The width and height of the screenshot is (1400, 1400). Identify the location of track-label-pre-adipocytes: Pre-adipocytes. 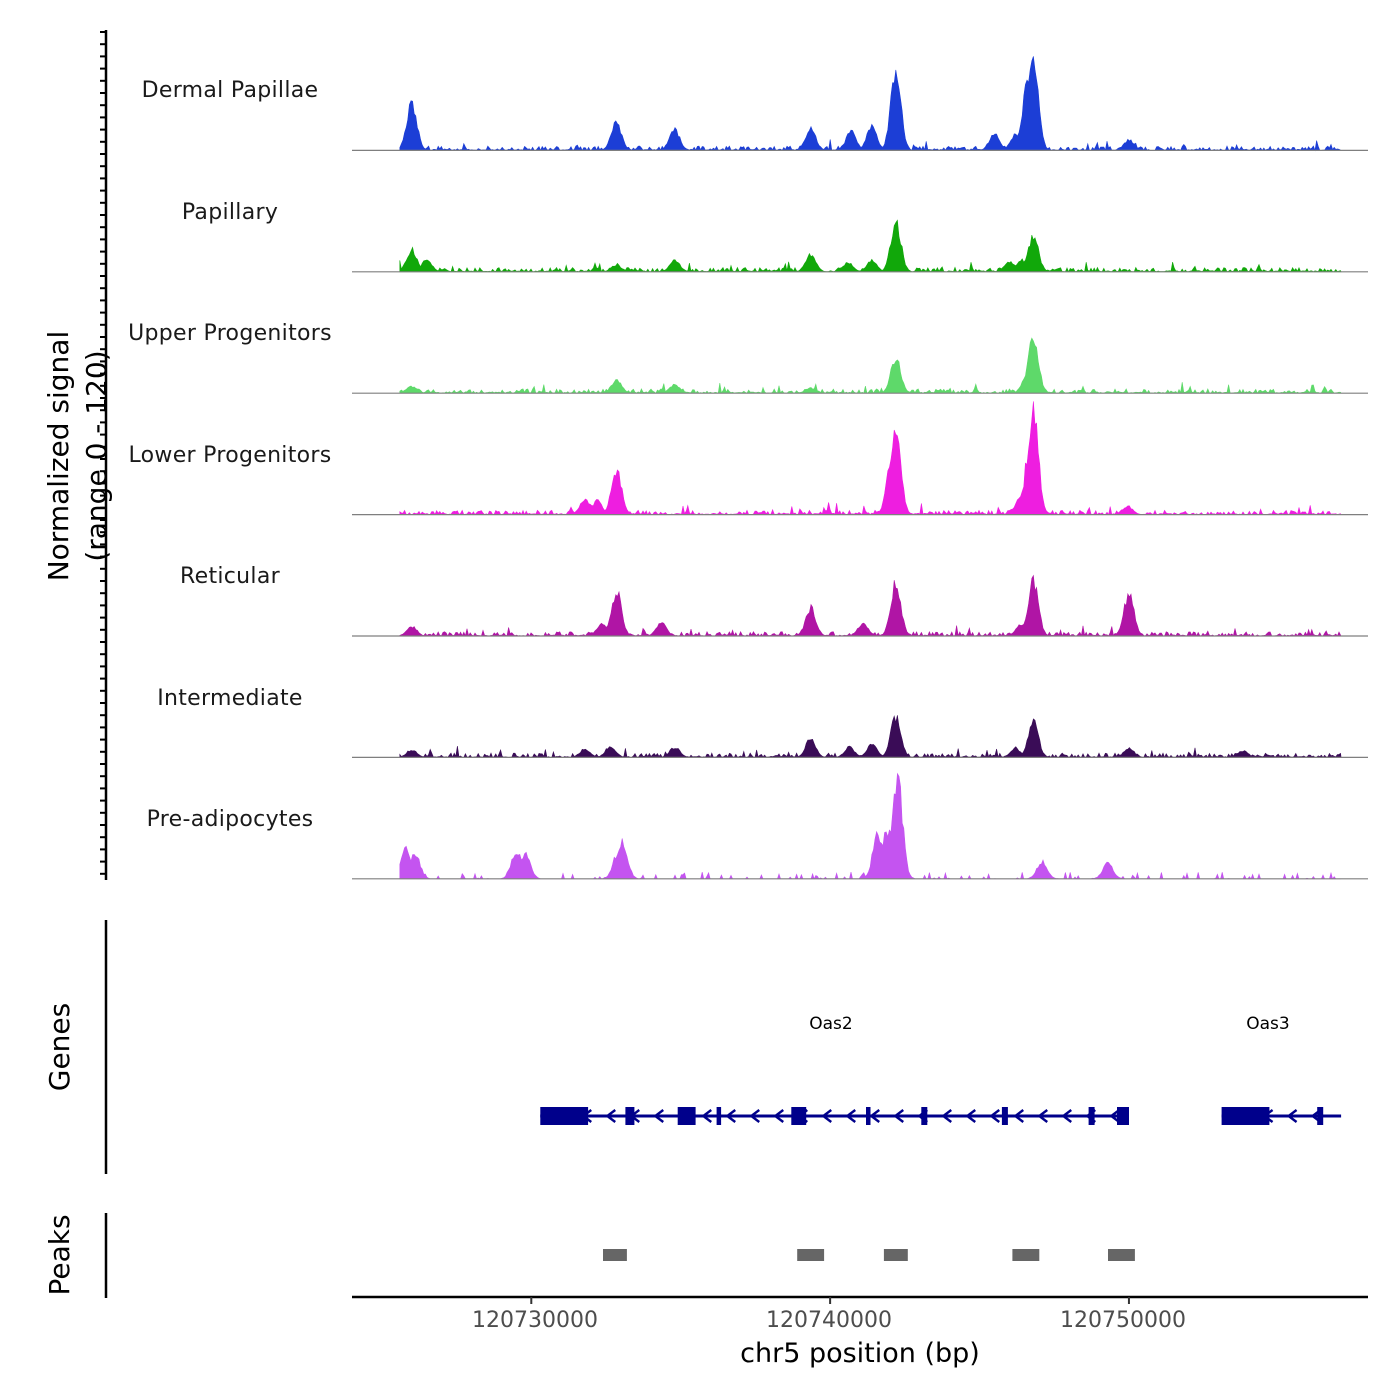
(230, 819).